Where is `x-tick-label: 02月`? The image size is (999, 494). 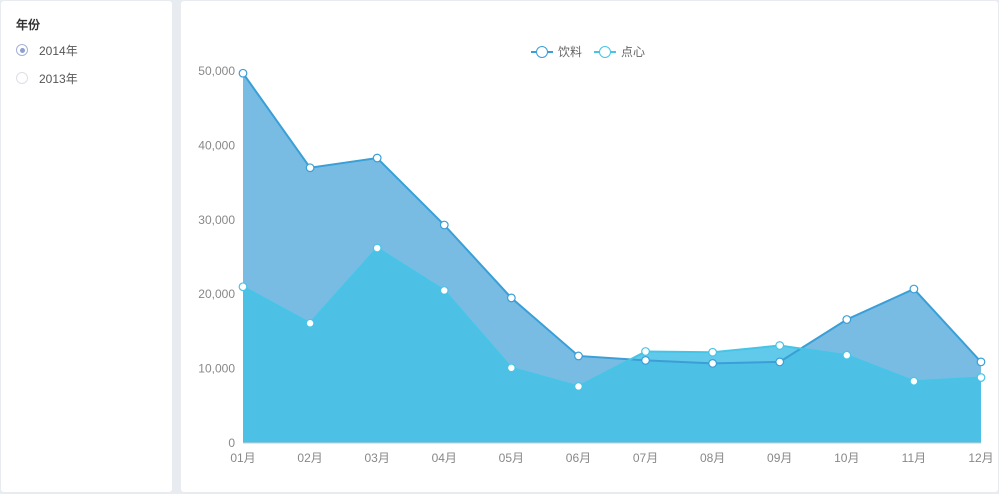
x-tick-label: 02月 is located at coordinates (309, 458).